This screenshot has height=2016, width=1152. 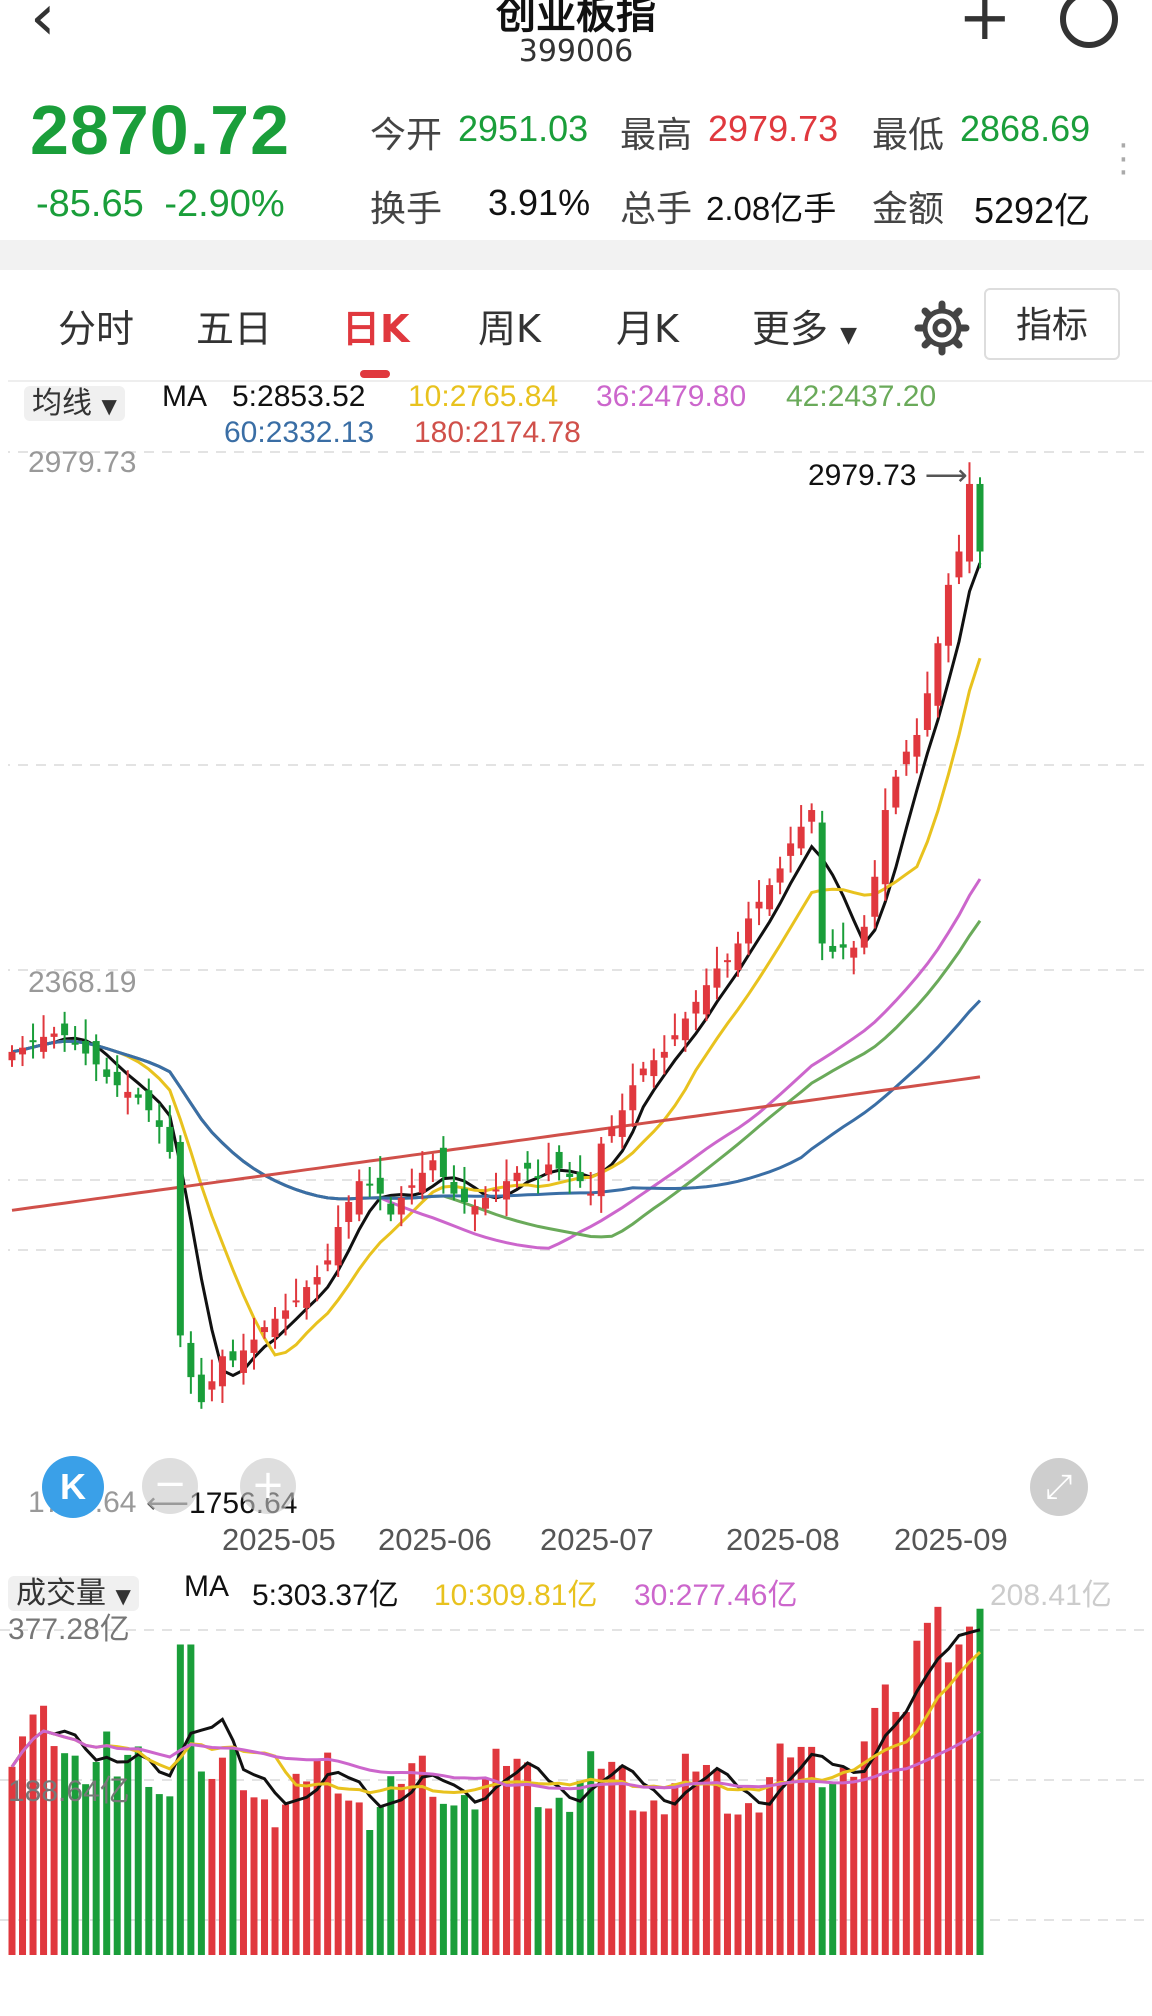 I want to click on k-badge-icon: K, so click(x=73, y=1487).